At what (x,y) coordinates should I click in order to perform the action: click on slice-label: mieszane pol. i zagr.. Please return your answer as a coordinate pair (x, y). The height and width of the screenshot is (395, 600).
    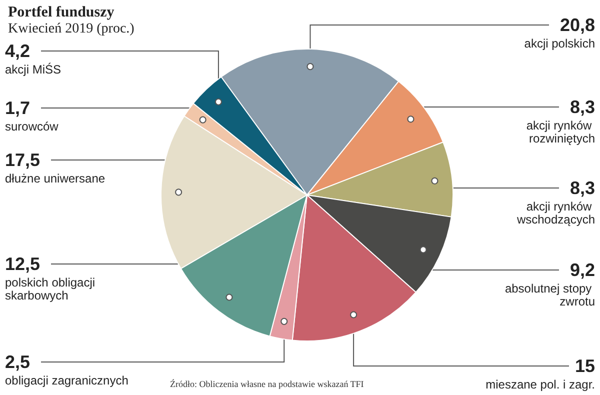
    Looking at the image, I should click on (540, 385).